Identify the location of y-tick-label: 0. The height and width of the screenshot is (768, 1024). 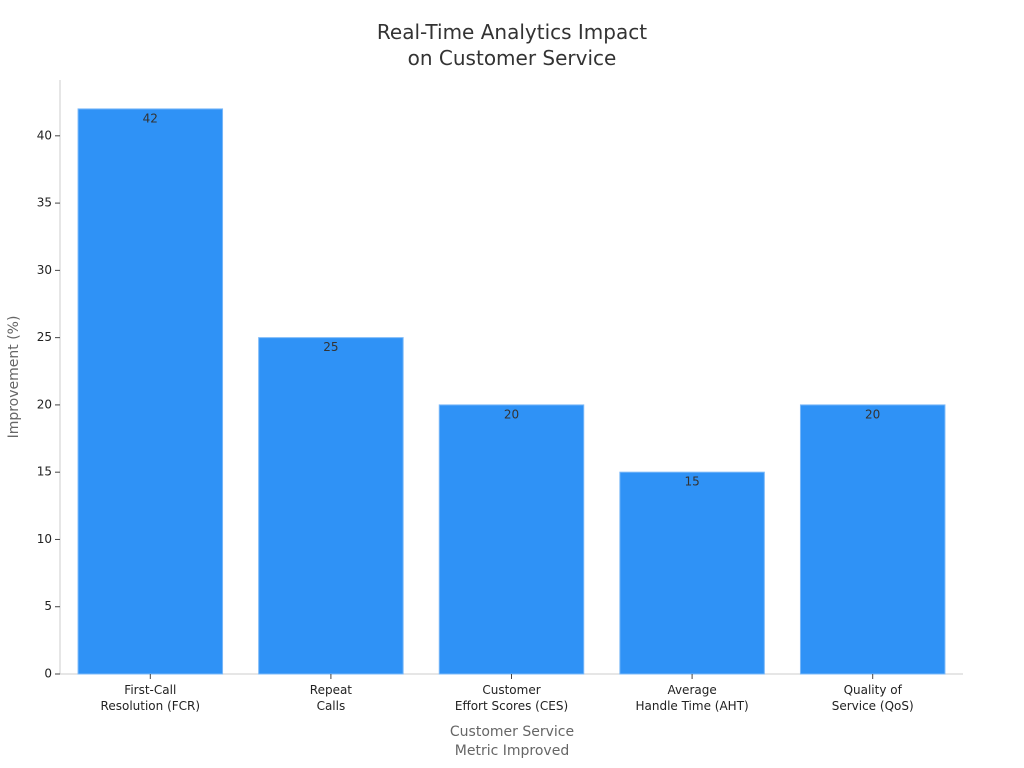
(48, 674).